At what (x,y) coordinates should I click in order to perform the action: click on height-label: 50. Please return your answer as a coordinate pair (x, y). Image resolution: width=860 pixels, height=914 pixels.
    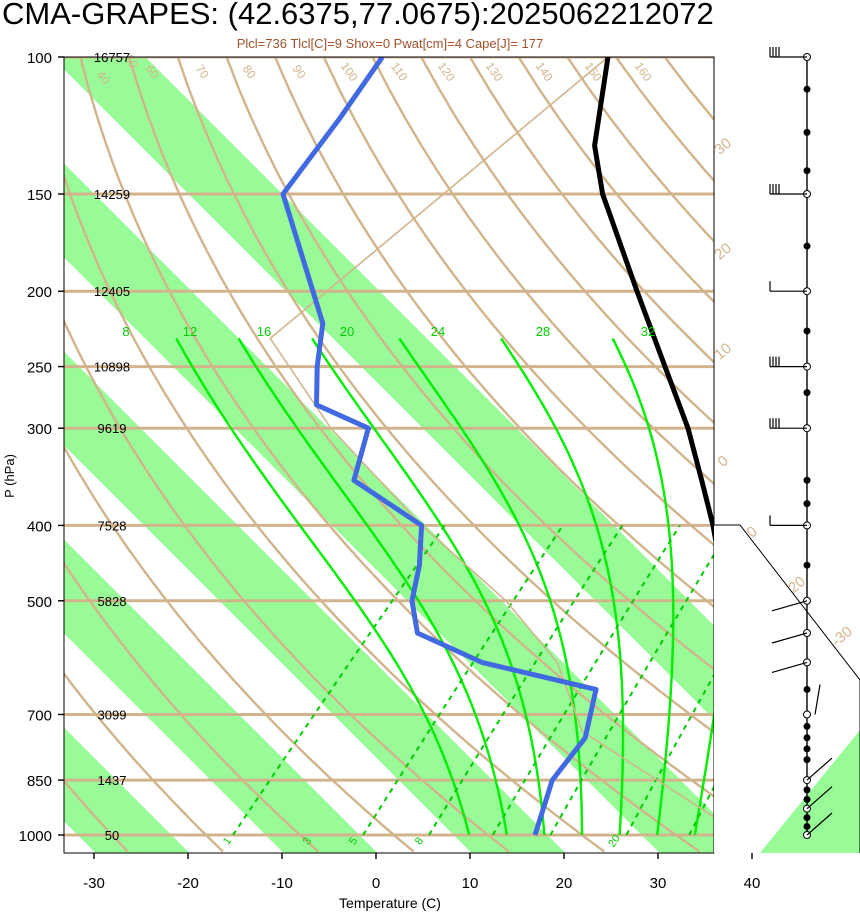
    Looking at the image, I should click on (112, 835).